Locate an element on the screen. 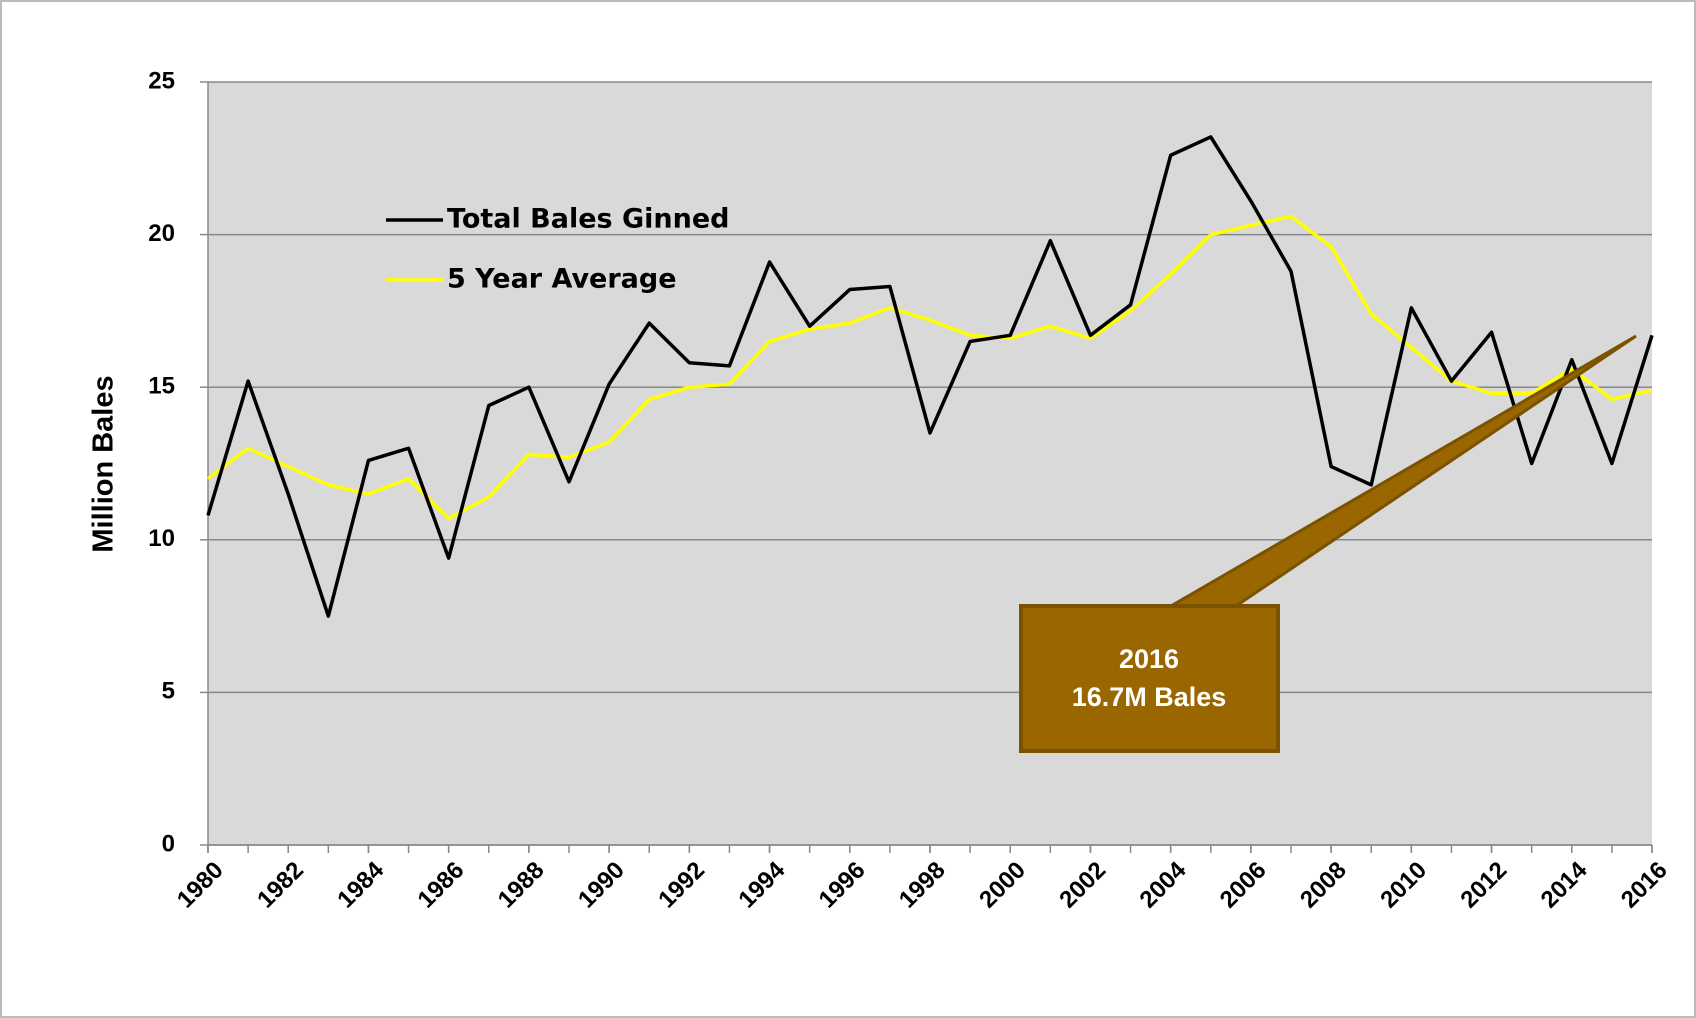 This screenshot has height=1018, width=1696. y-tick-label: 10 is located at coordinates (161, 538).